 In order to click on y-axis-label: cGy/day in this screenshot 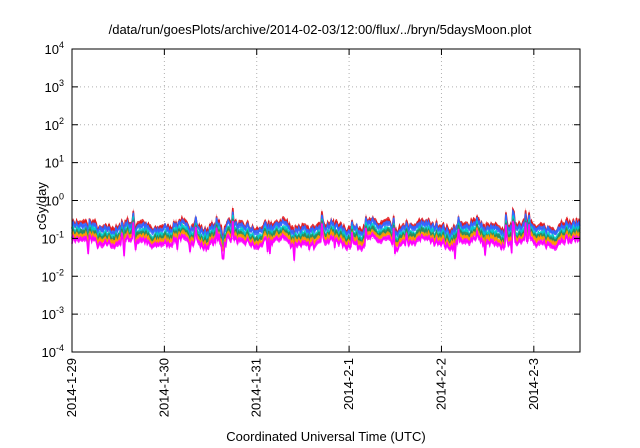, I will do `click(41, 206)`.